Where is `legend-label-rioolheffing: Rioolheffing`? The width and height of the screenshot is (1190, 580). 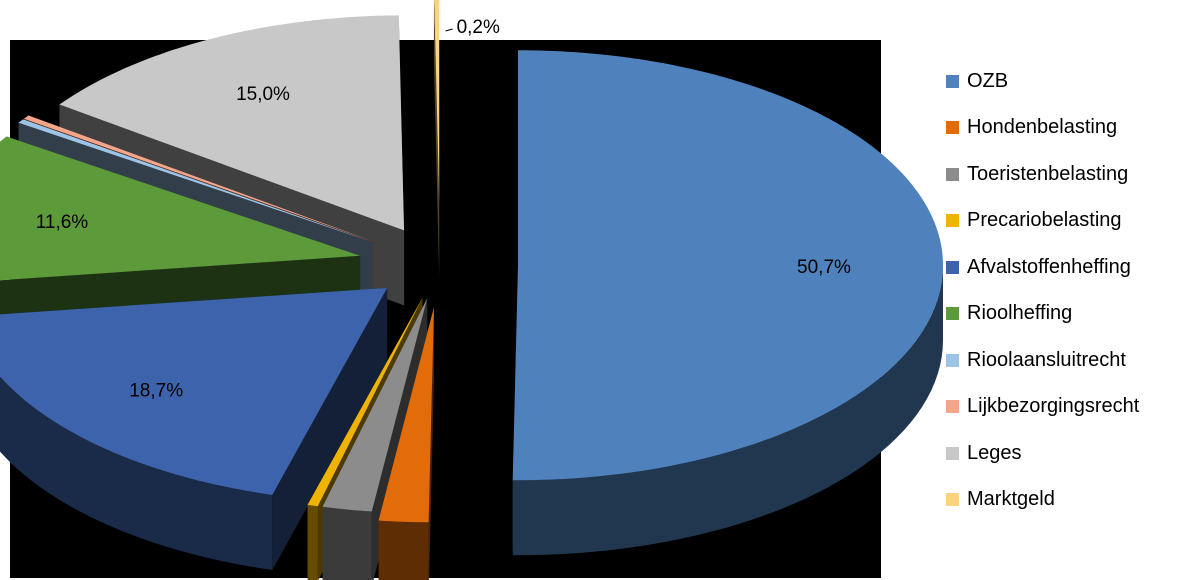
legend-label-rioolheffing: Rioolheffing is located at coordinates (1020, 313).